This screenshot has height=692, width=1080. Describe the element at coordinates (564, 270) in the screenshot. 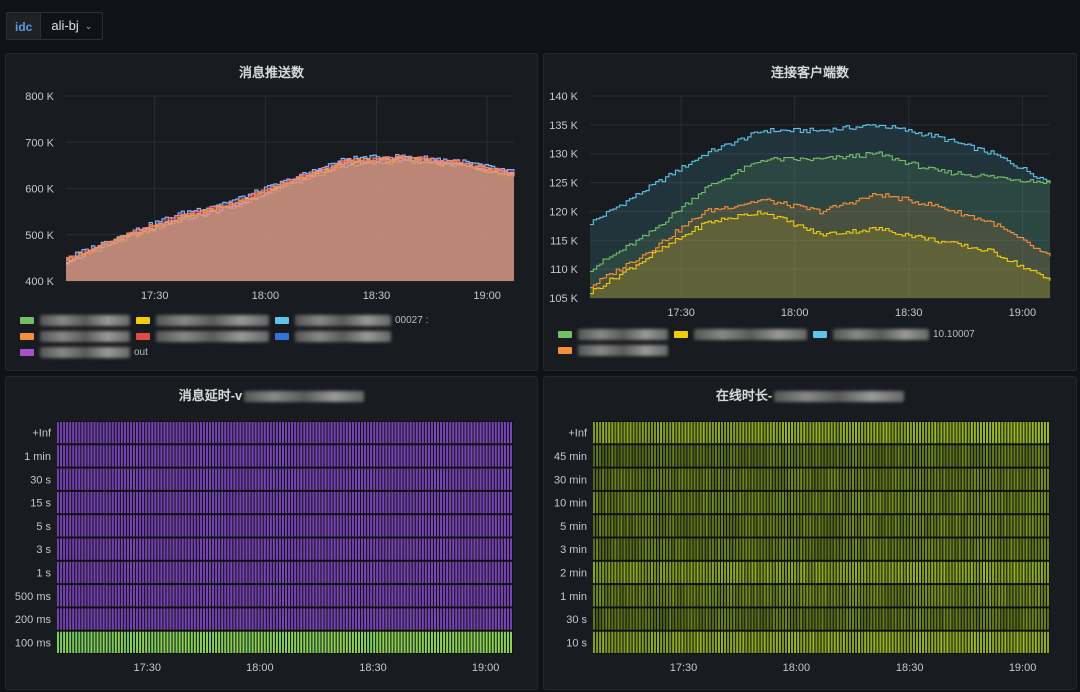

I see `y-tick-label: 110 K` at that location.